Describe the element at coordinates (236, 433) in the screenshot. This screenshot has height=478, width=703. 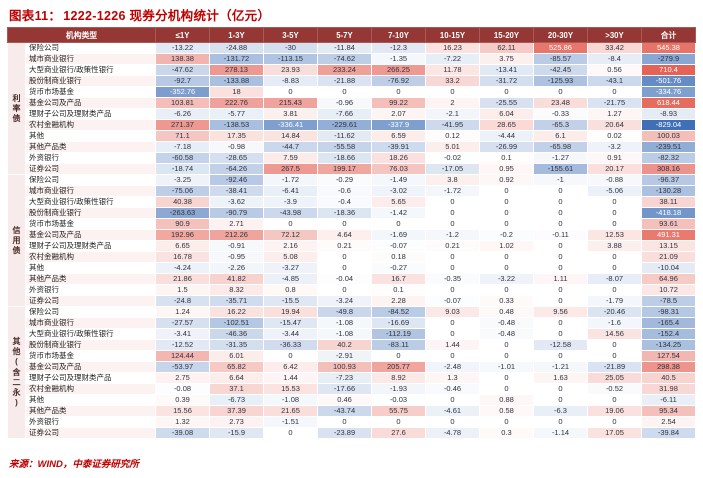
I see `value-cell: -15.9` at that location.